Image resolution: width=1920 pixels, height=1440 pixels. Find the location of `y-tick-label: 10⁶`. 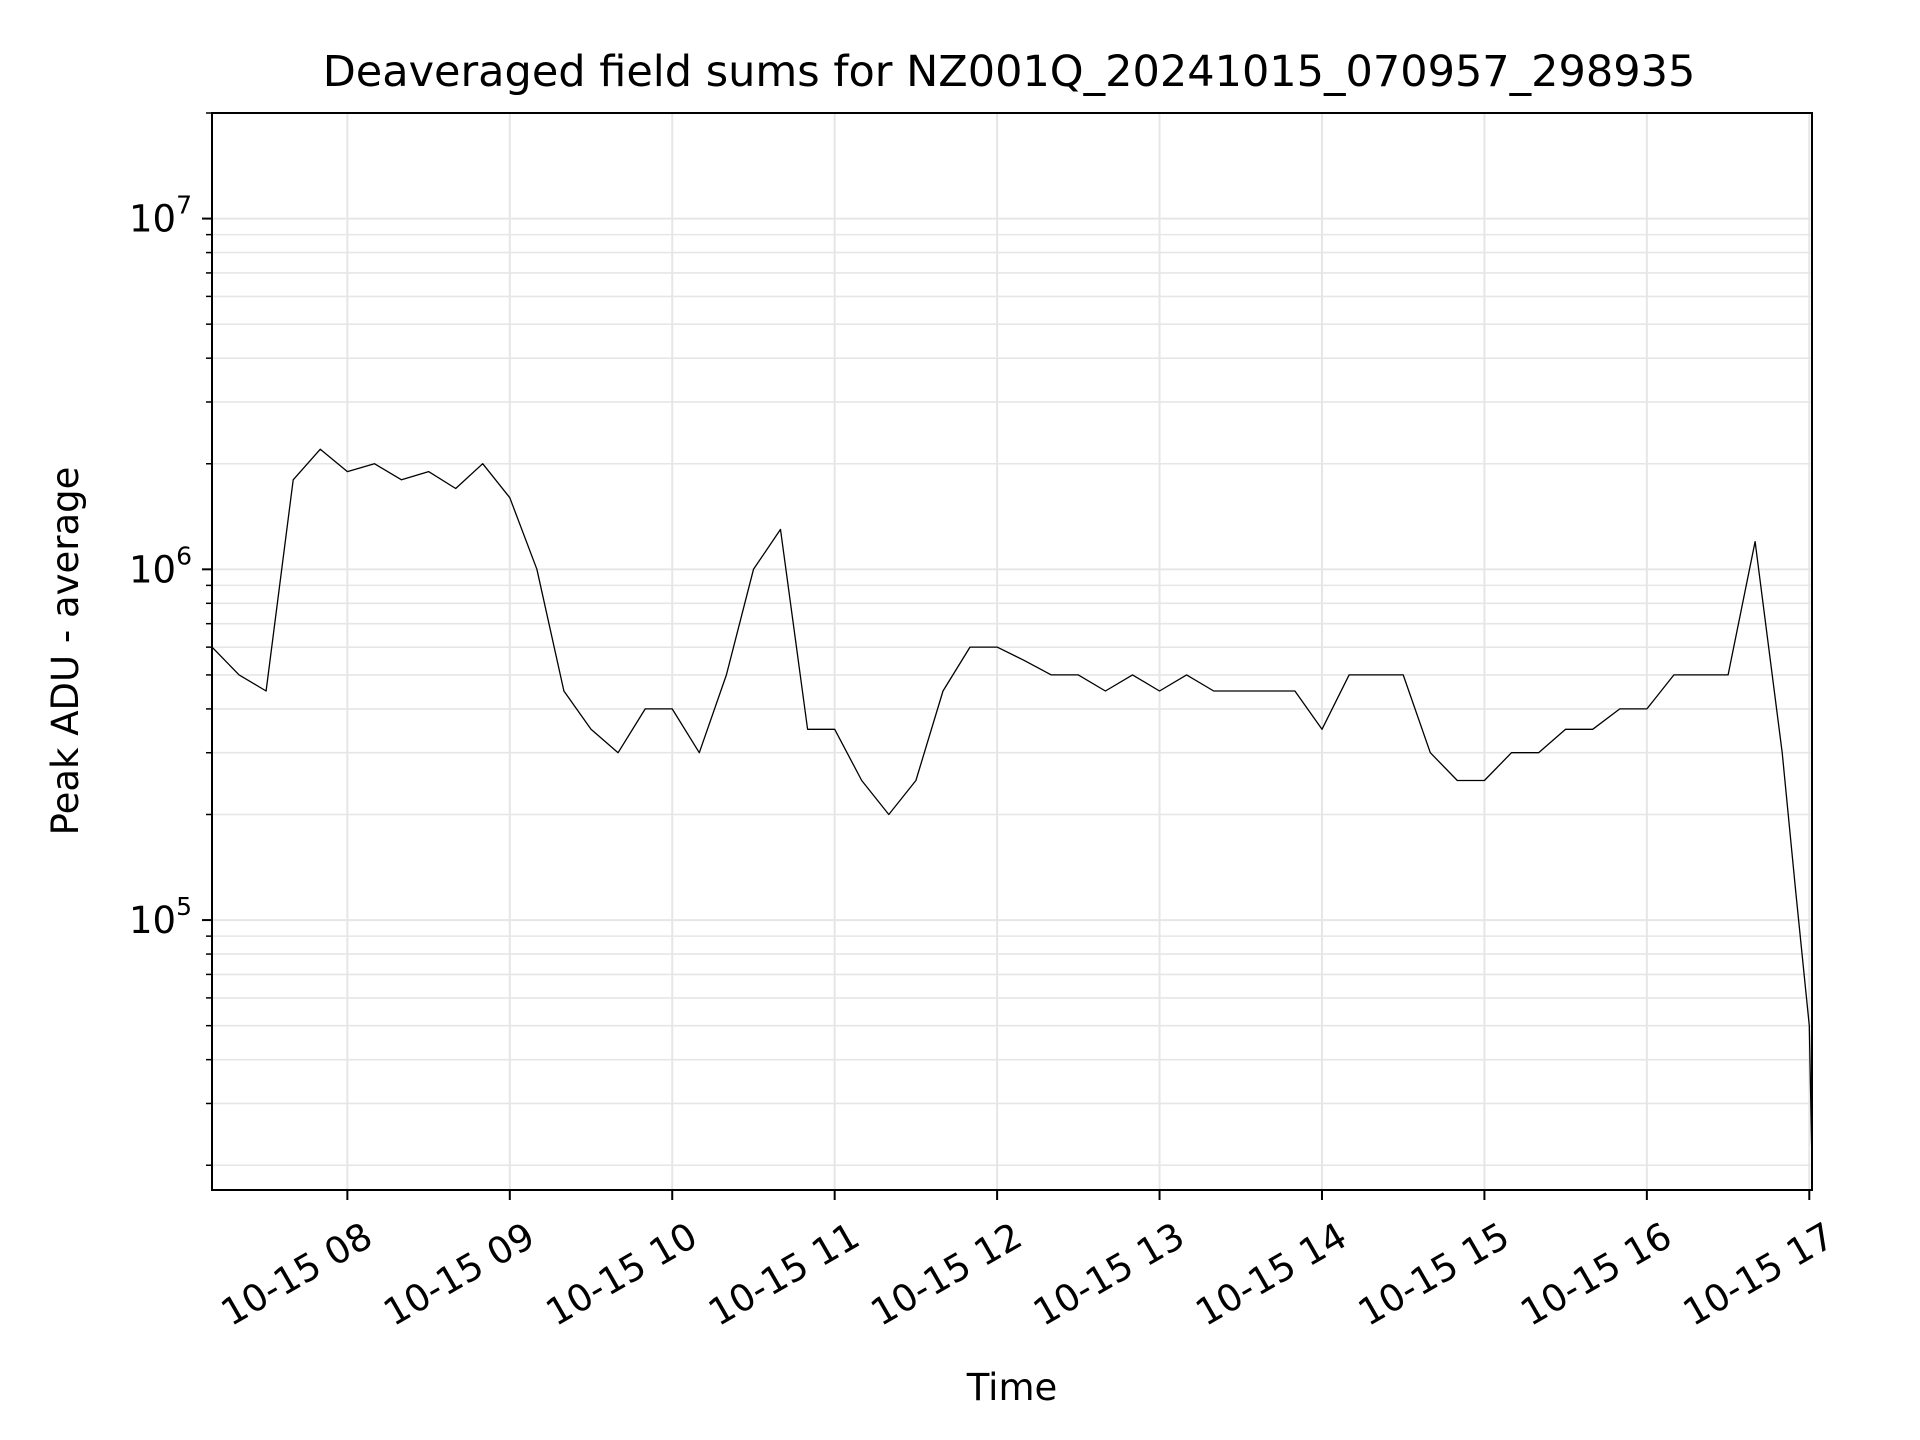

y-tick-label: 10⁶ is located at coordinates (160, 566).